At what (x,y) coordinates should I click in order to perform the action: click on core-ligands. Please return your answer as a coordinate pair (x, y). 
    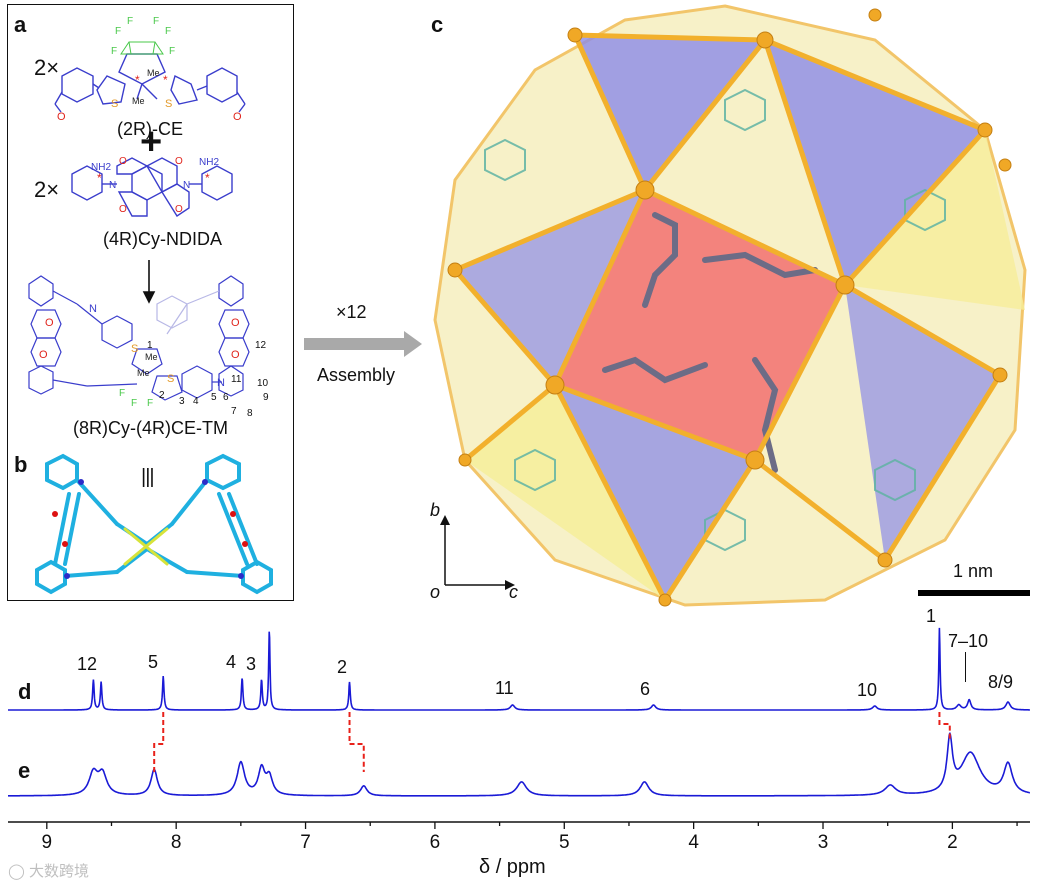
    Looking at the image, I should click on (710, 342).